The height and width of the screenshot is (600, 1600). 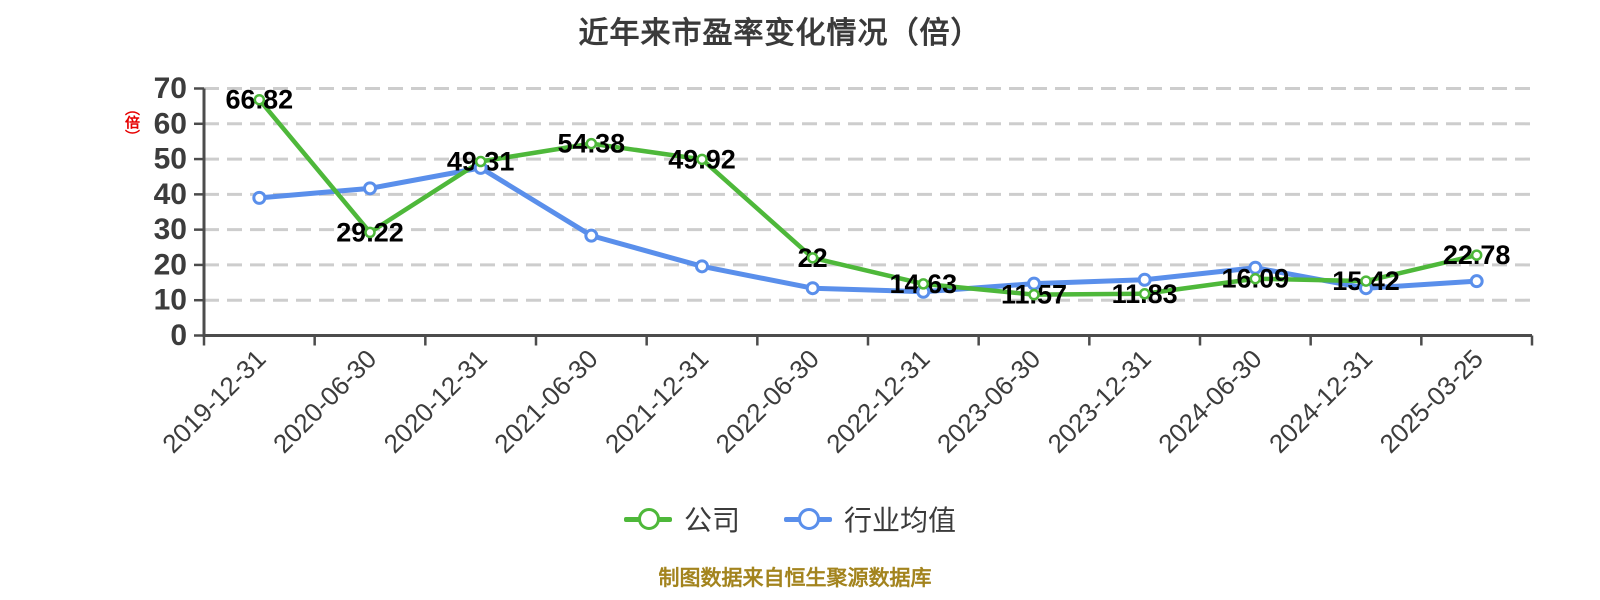 I want to click on y-axis-tick-label: 60, so click(x=170, y=123).